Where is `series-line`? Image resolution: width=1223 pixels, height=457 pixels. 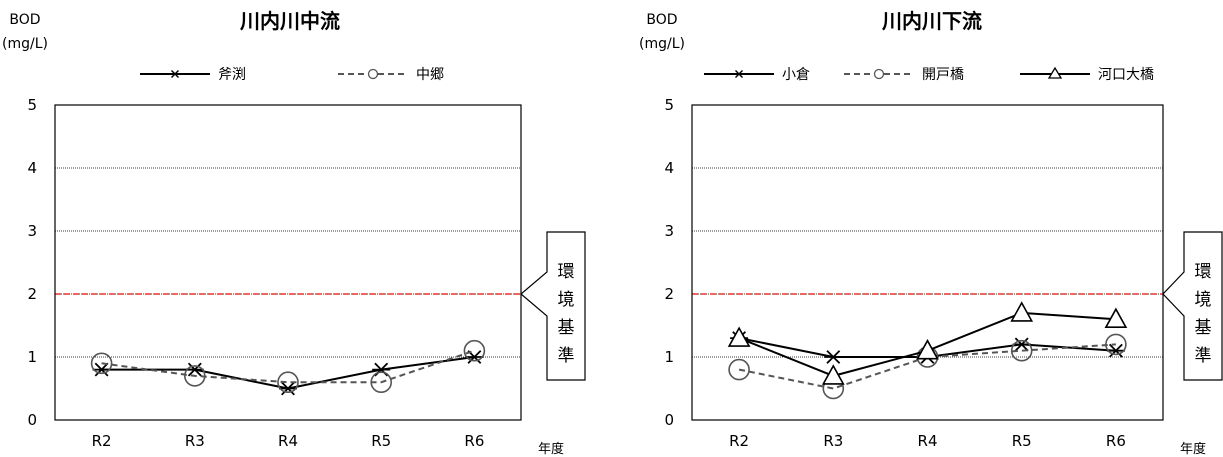
series-line is located at coordinates (288, 366).